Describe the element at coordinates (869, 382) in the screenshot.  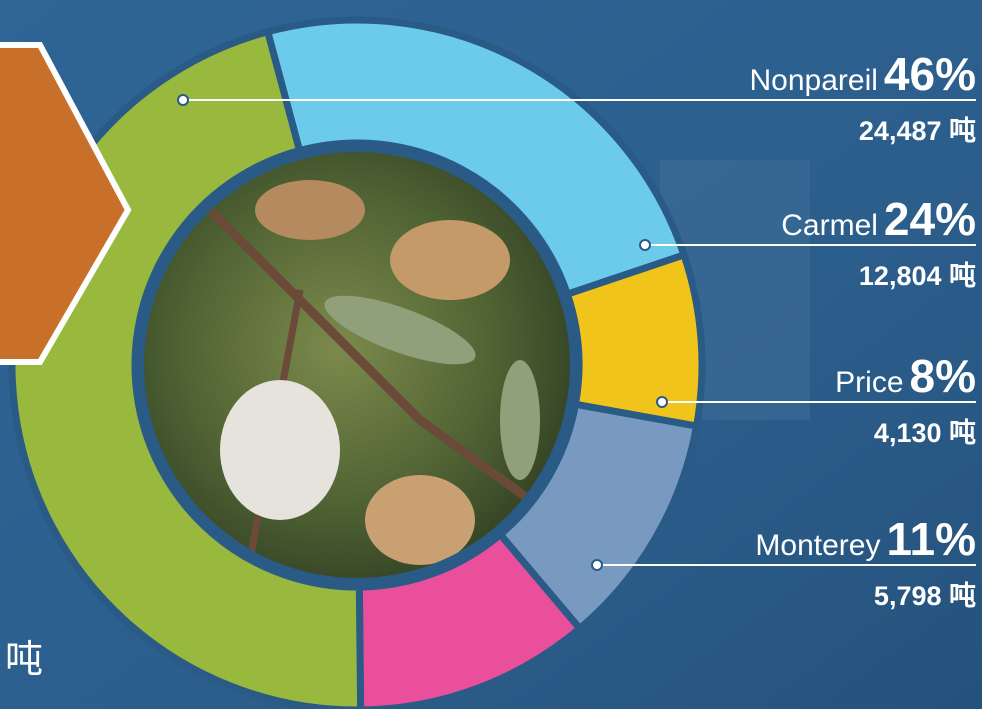
I see `category-label: Price` at that location.